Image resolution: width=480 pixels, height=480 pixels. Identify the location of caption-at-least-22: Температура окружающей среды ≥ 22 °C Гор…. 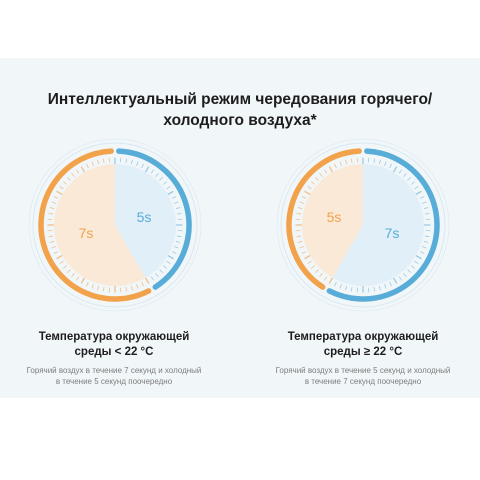
(363, 358).